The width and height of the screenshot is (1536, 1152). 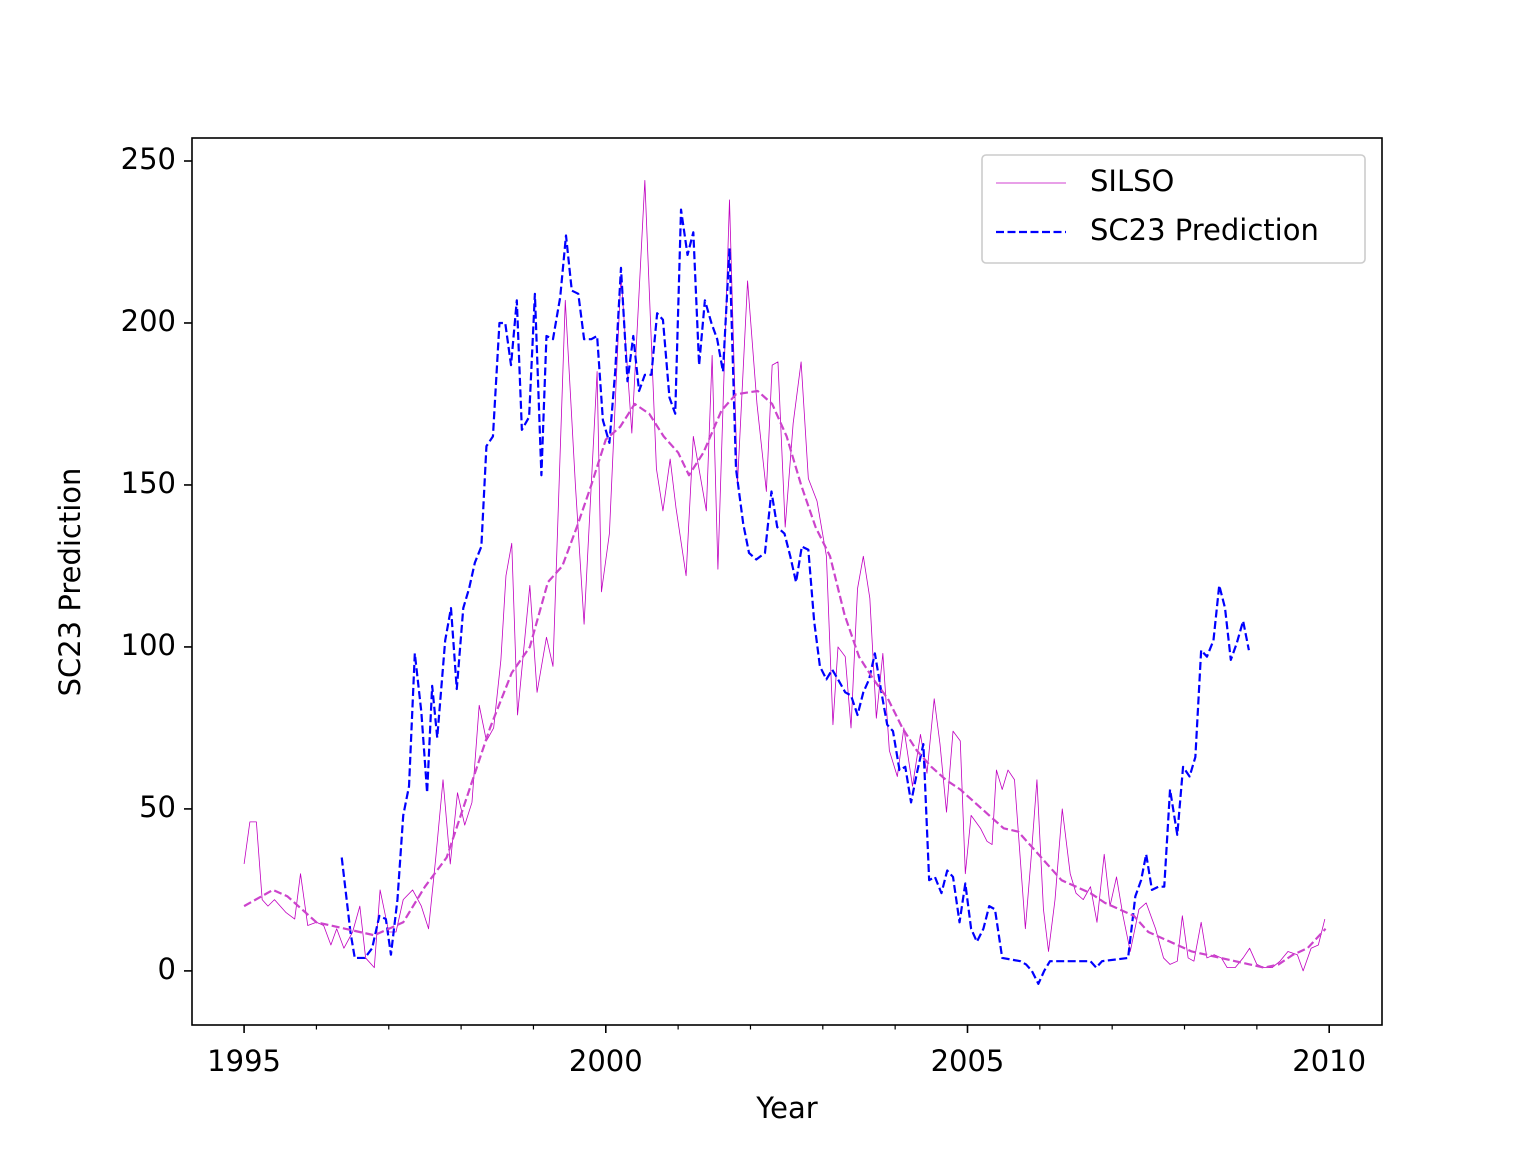 I want to click on legend-label: SILSO, so click(x=1132, y=181).